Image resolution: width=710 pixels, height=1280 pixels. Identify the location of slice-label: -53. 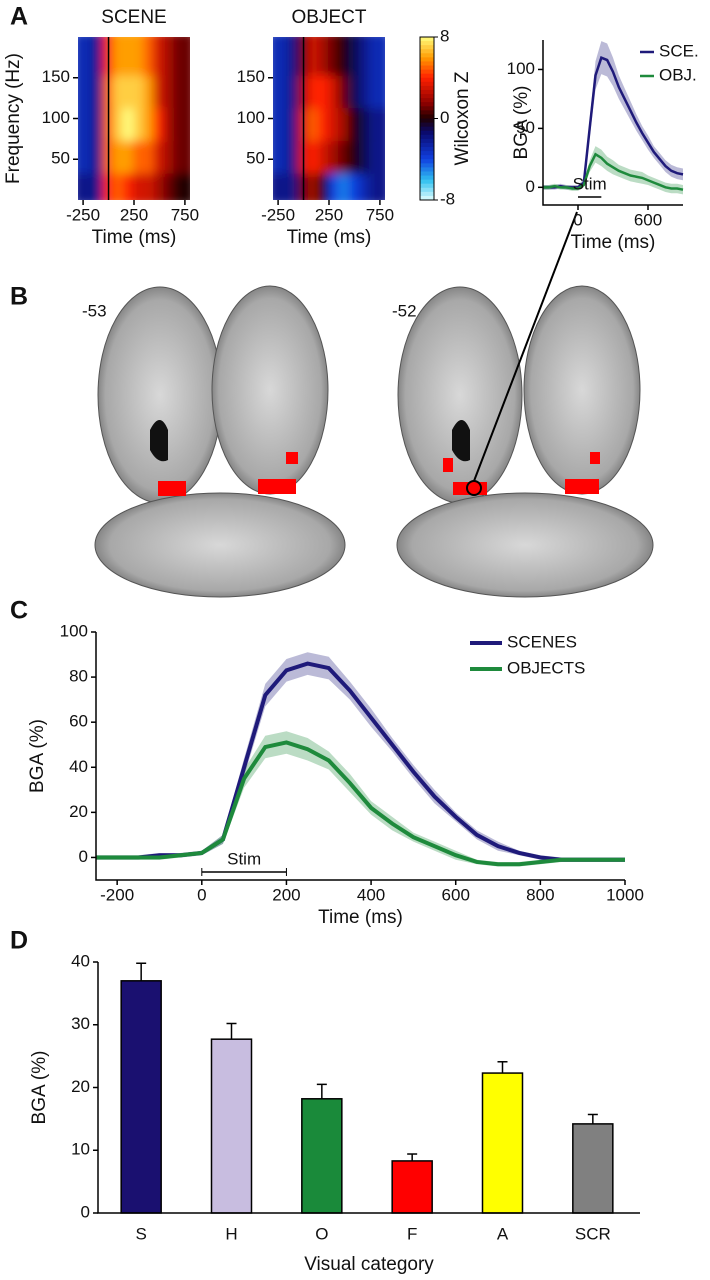
(94, 310).